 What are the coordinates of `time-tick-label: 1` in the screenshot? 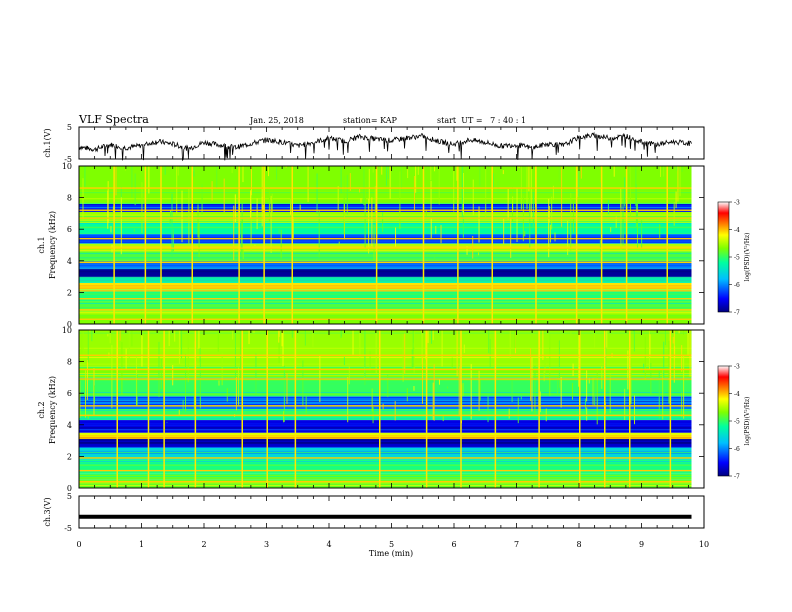 It's located at (141, 544).